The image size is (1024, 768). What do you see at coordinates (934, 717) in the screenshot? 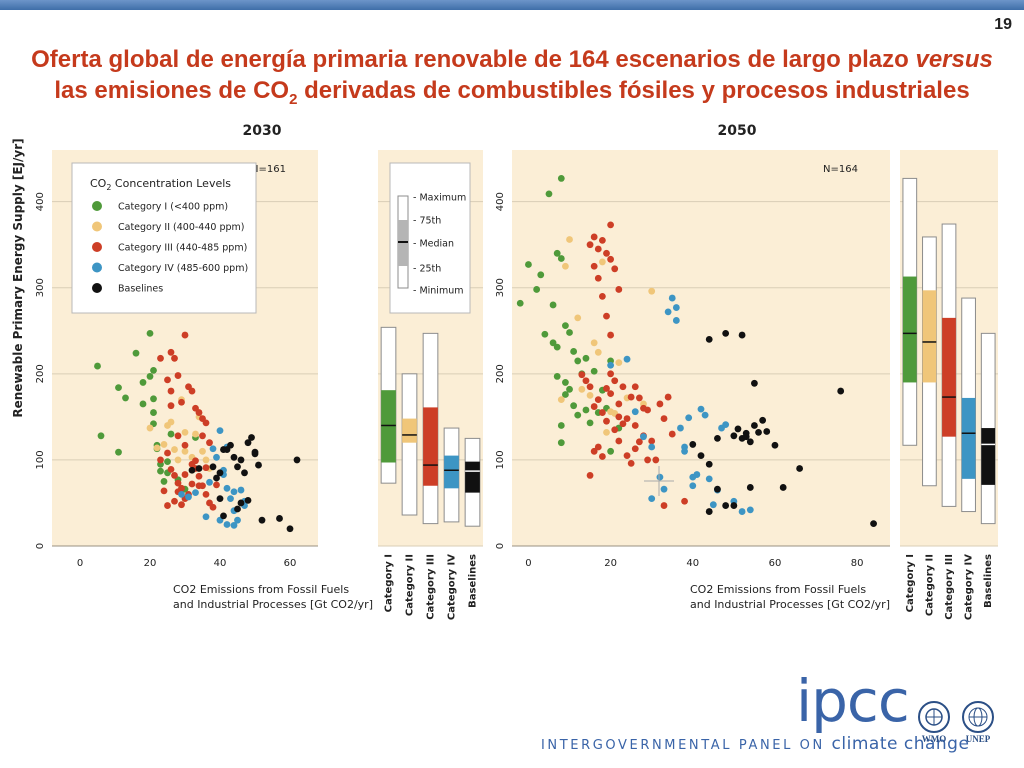
I see `wmo-emblem-icon` at bounding box center [934, 717].